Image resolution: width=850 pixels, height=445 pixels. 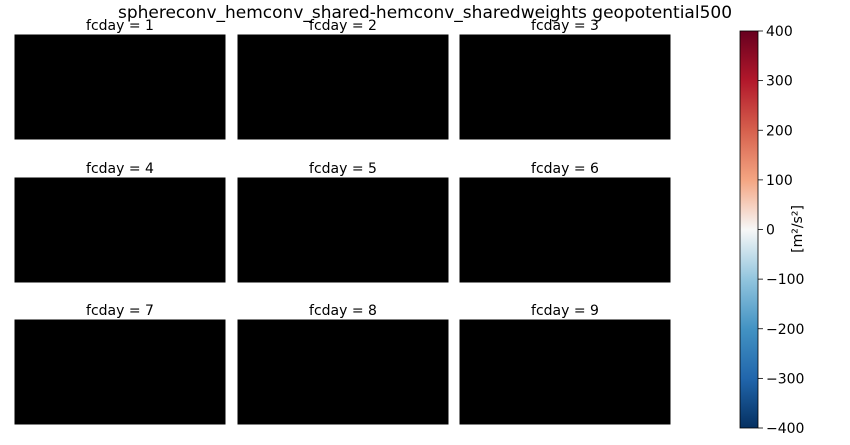 What do you see at coordinates (798, 229) in the screenshot?
I see `colorbar-label: [m²/s²]` at bounding box center [798, 229].